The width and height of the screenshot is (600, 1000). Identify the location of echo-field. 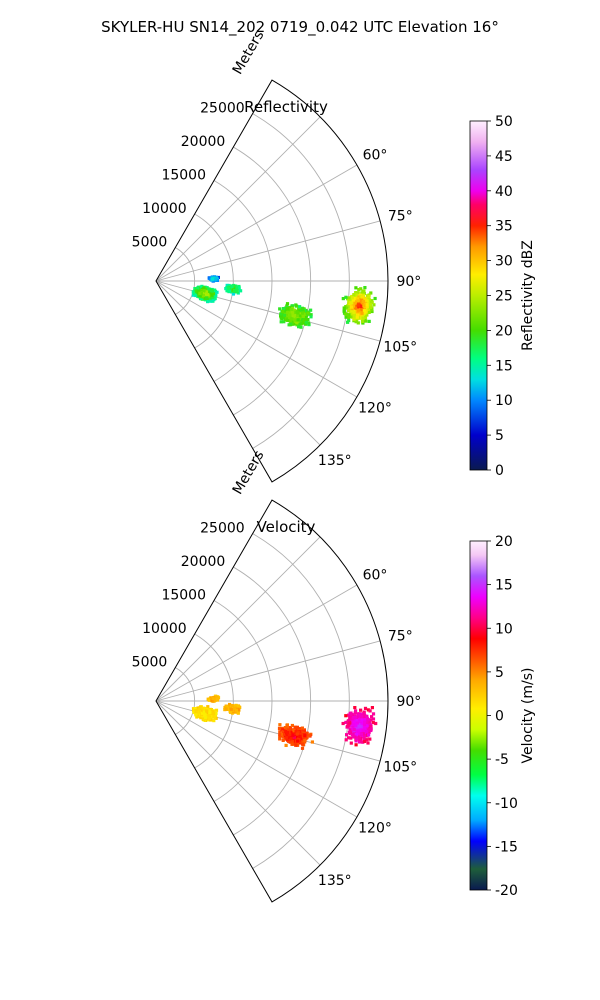
(284, 722).